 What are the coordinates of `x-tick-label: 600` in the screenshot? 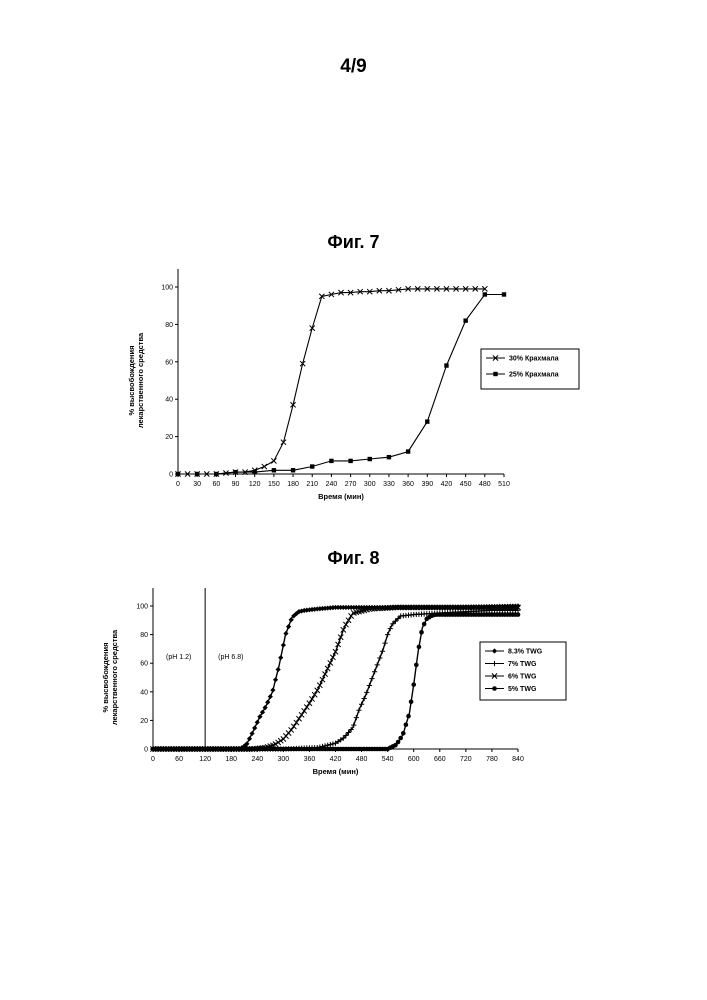 It's located at (414, 759).